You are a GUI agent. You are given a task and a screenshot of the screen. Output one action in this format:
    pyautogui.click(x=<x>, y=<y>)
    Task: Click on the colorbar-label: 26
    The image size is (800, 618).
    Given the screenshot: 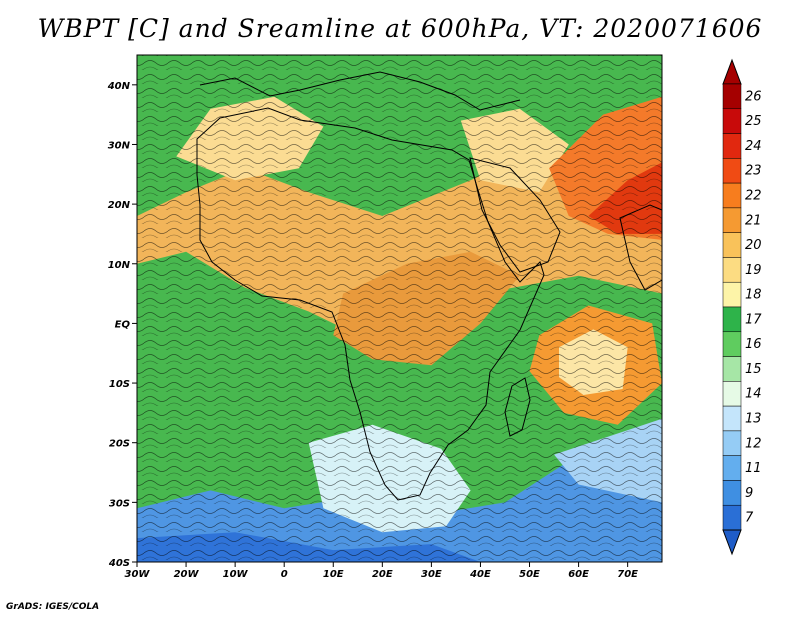 What is the action you would take?
    pyautogui.click(x=753, y=96)
    